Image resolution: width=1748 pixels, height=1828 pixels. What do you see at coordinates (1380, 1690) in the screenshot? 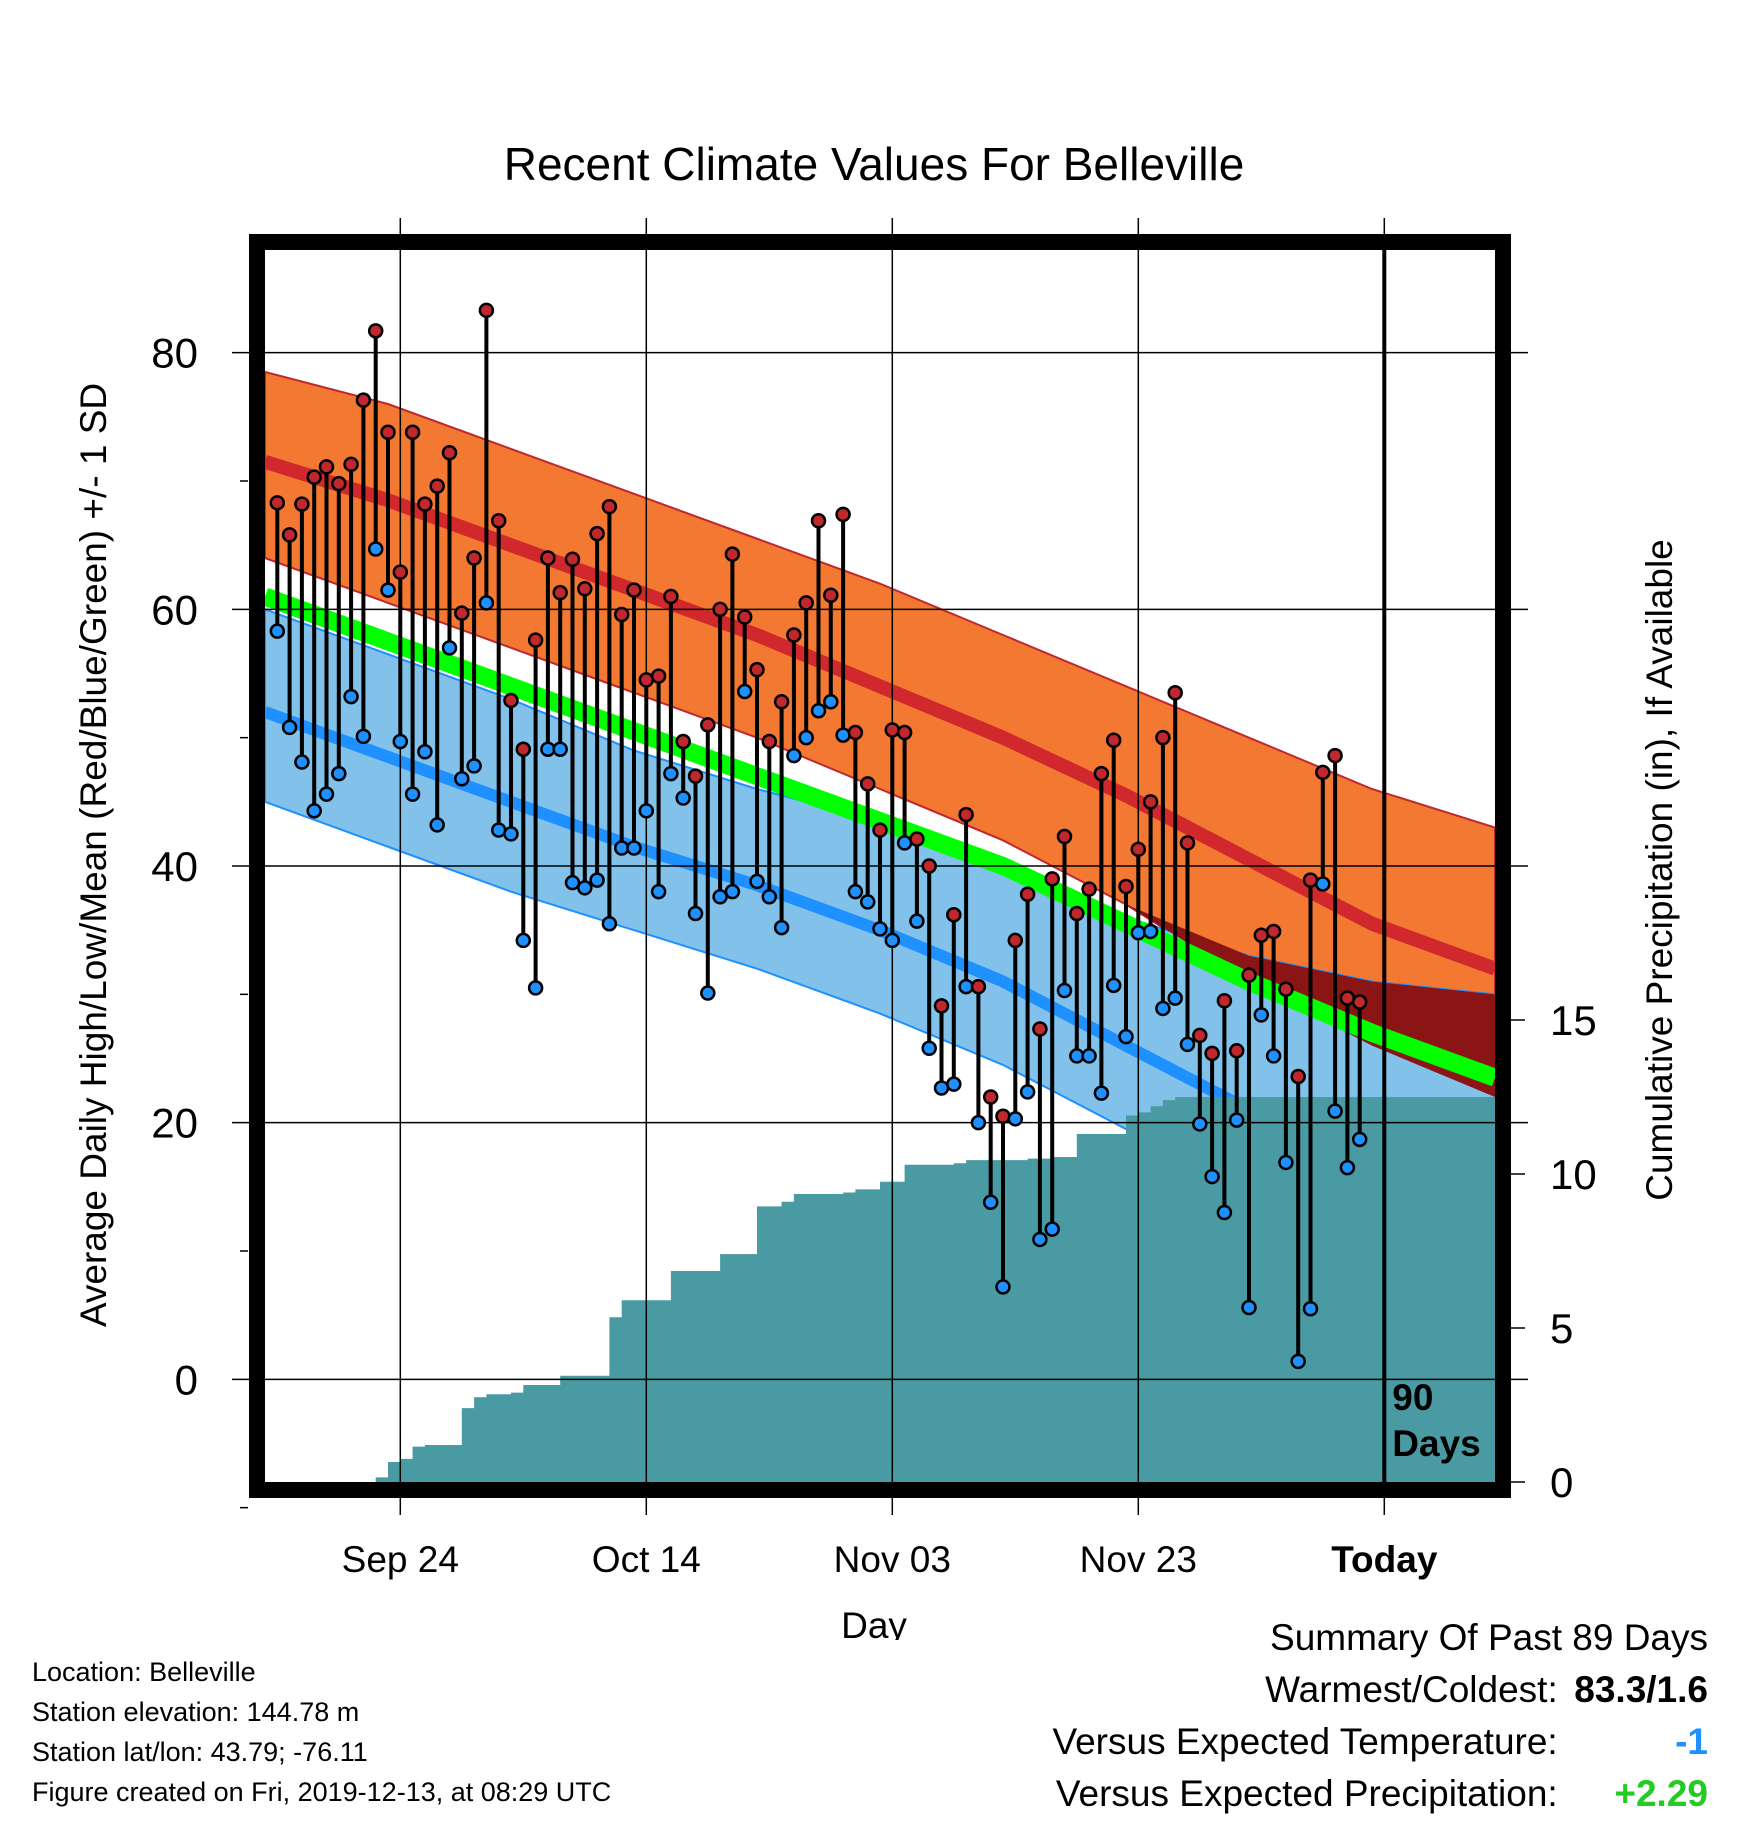
I see `summary-warmest-row: Warmest/Coldest: 83.3/1.6` at bounding box center [1380, 1690].